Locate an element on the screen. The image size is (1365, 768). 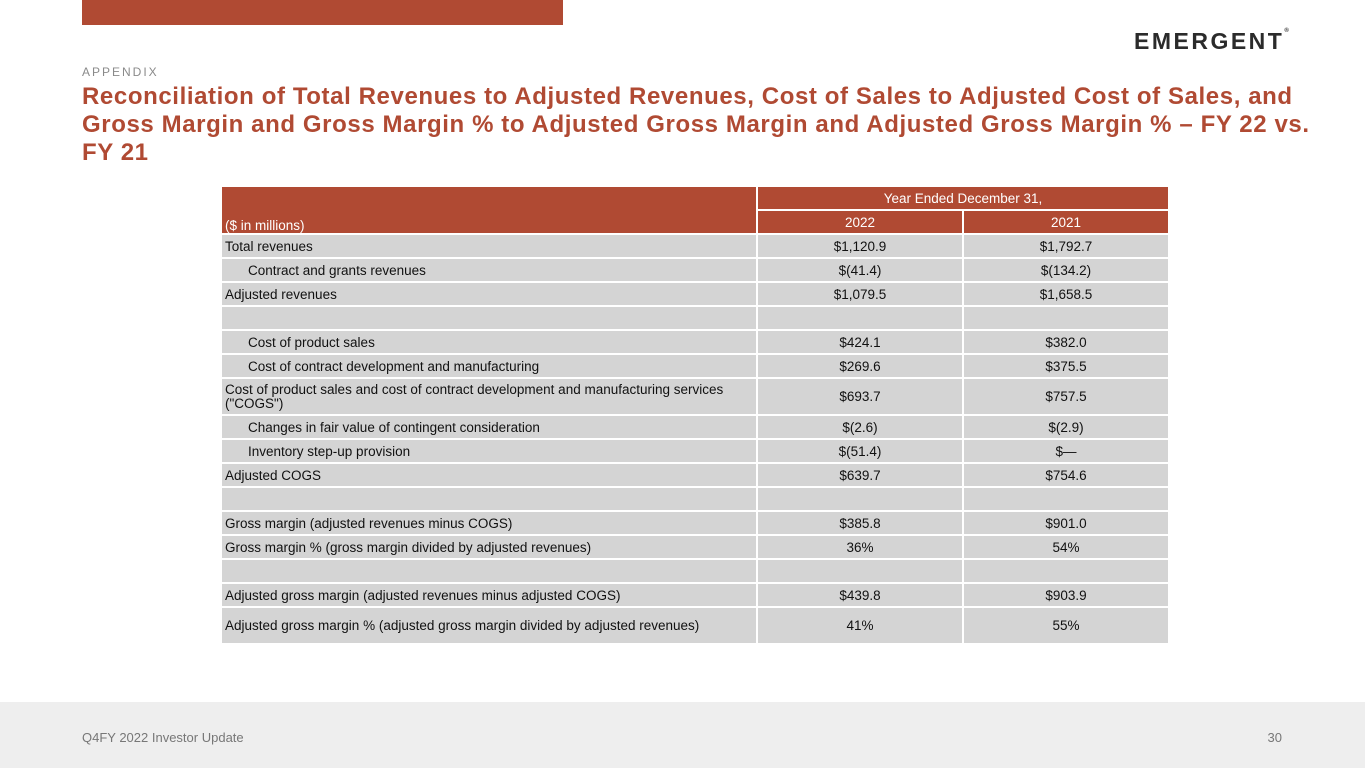
value-2021: $1,658.5 is located at coordinates (1066, 294).